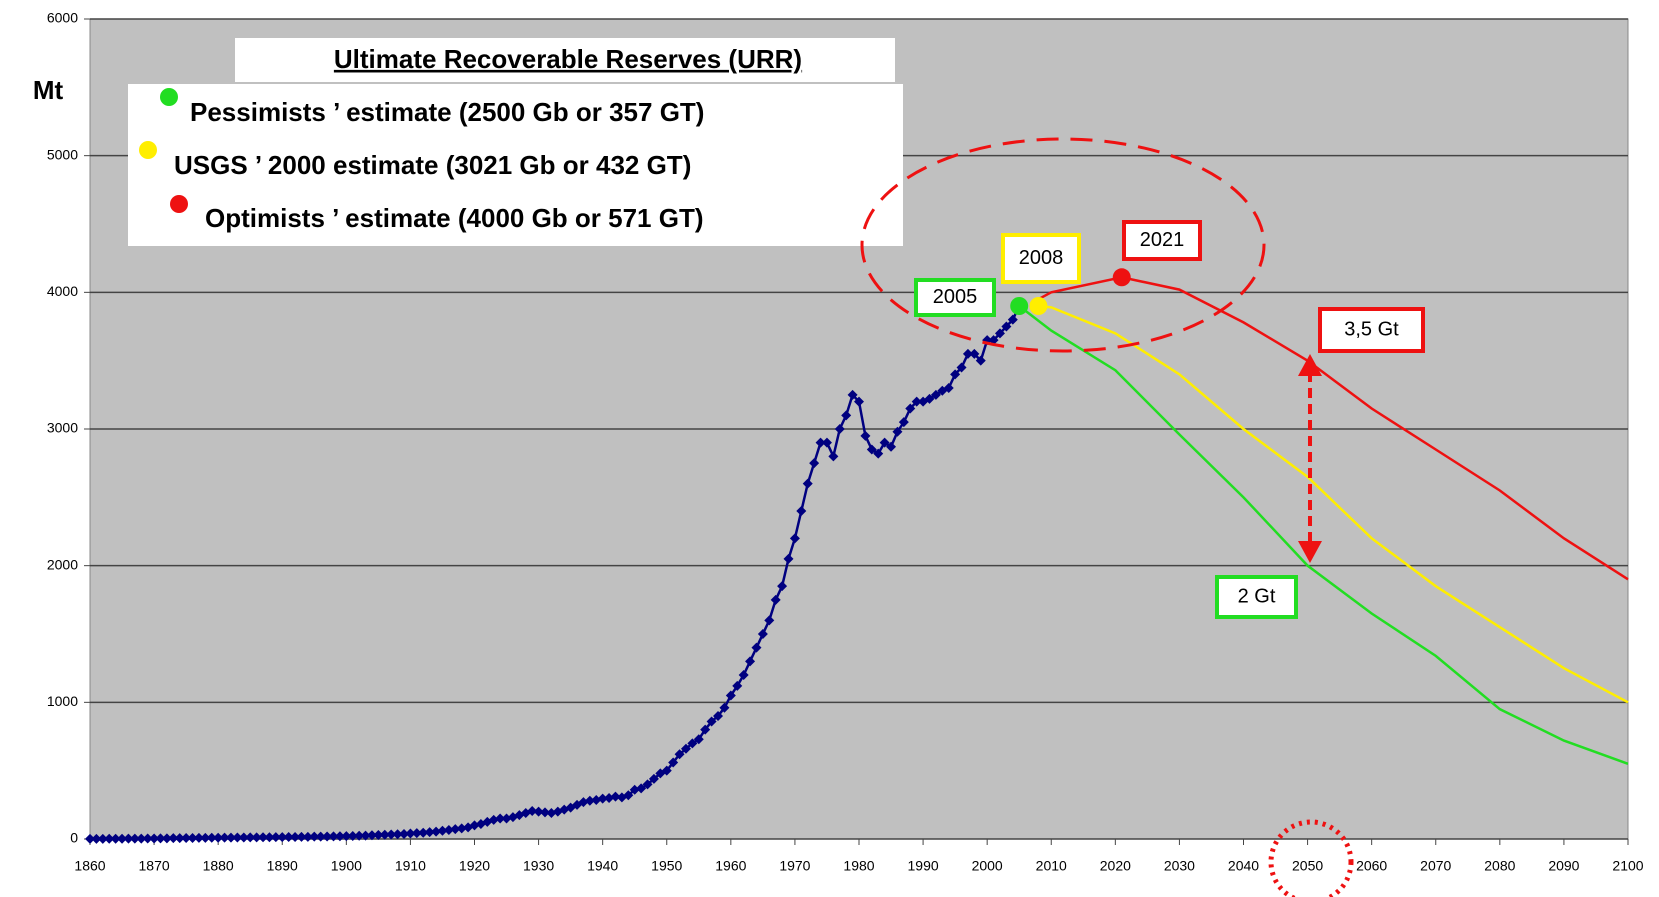  What do you see at coordinates (432, 165) in the screenshot?
I see `legend-label: USGS ’ 2000 estimate (3021 Gb or 432 GT)` at bounding box center [432, 165].